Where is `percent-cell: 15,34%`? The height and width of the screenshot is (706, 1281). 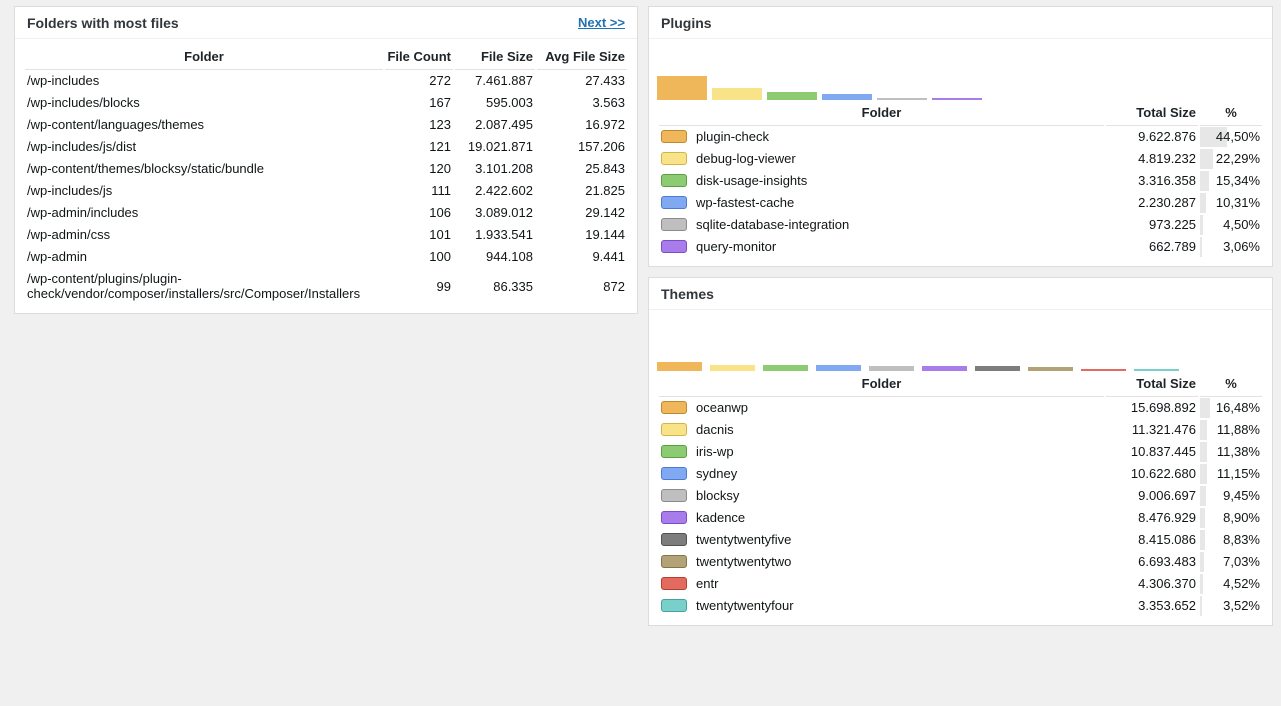 percent-cell: 15,34% is located at coordinates (1231, 181).